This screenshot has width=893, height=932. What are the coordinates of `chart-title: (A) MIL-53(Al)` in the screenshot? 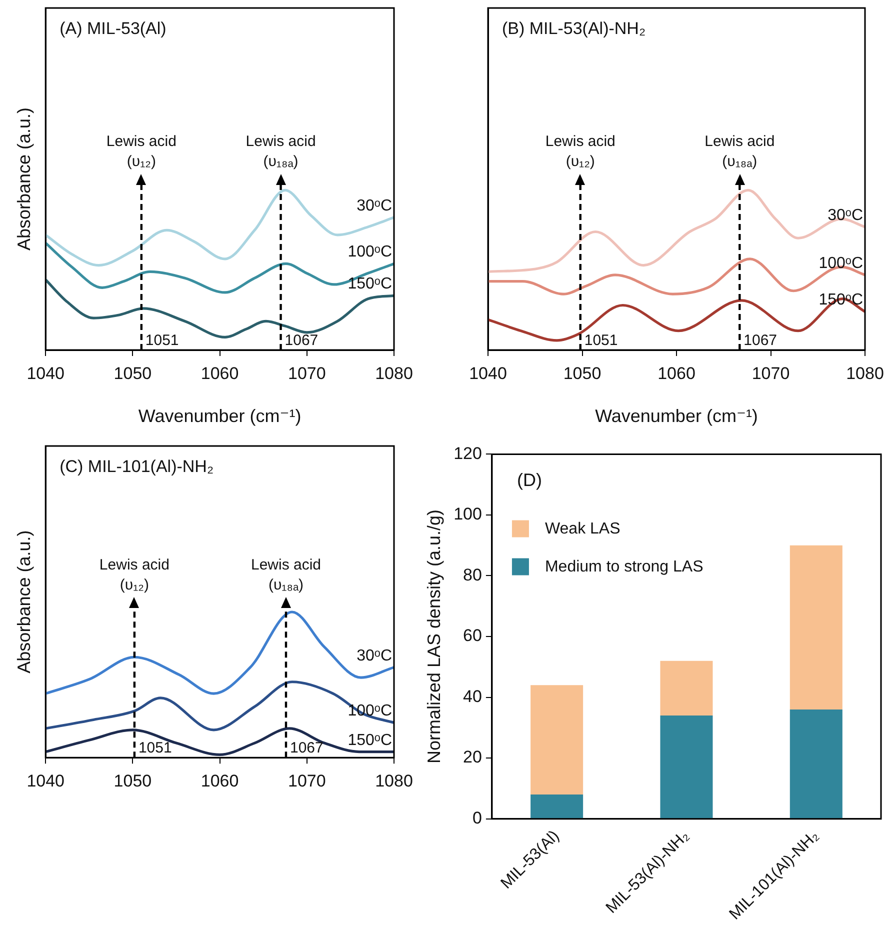 It's located at (113, 28).